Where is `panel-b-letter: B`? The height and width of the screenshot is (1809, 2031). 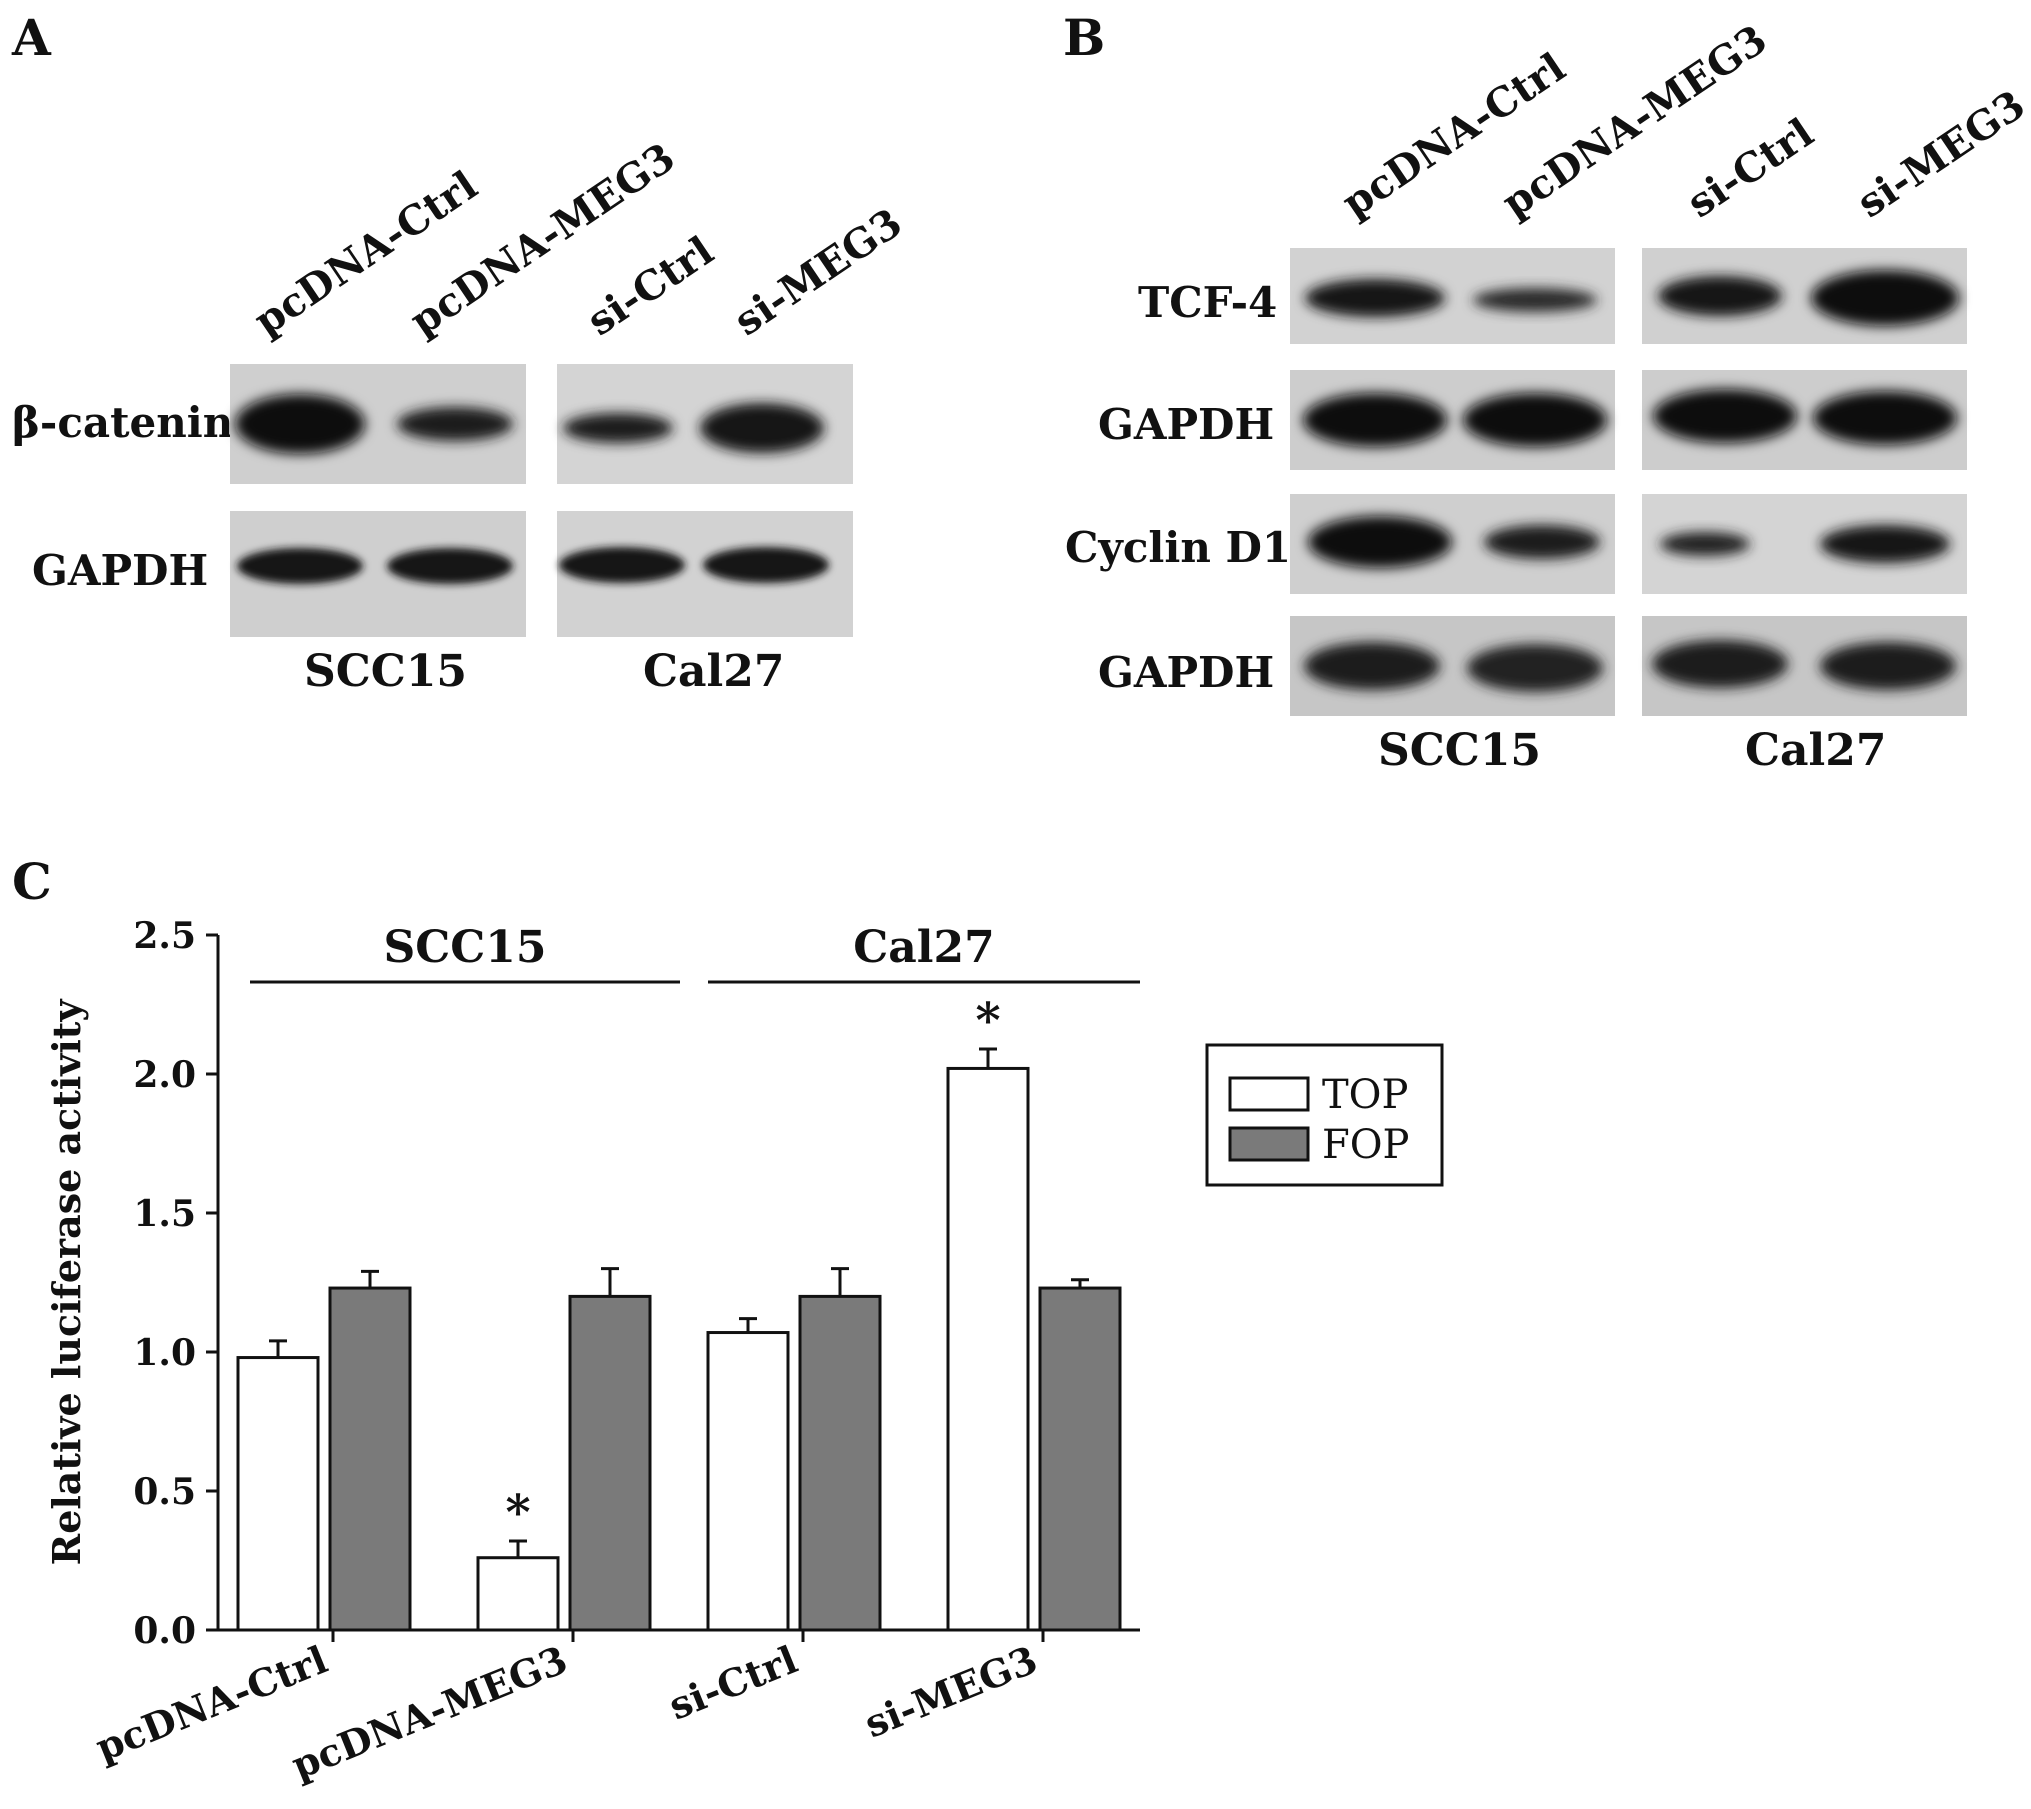 panel-b-letter: B is located at coordinates (1084, 37).